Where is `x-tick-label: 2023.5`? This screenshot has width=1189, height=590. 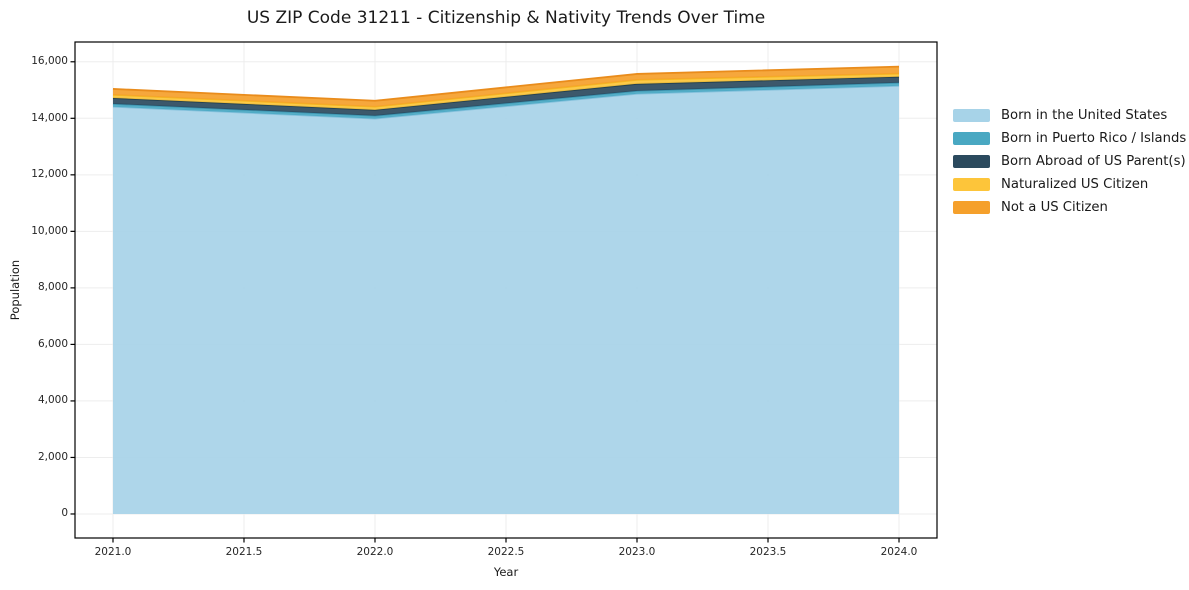
x-tick-label: 2023.5 is located at coordinates (768, 552).